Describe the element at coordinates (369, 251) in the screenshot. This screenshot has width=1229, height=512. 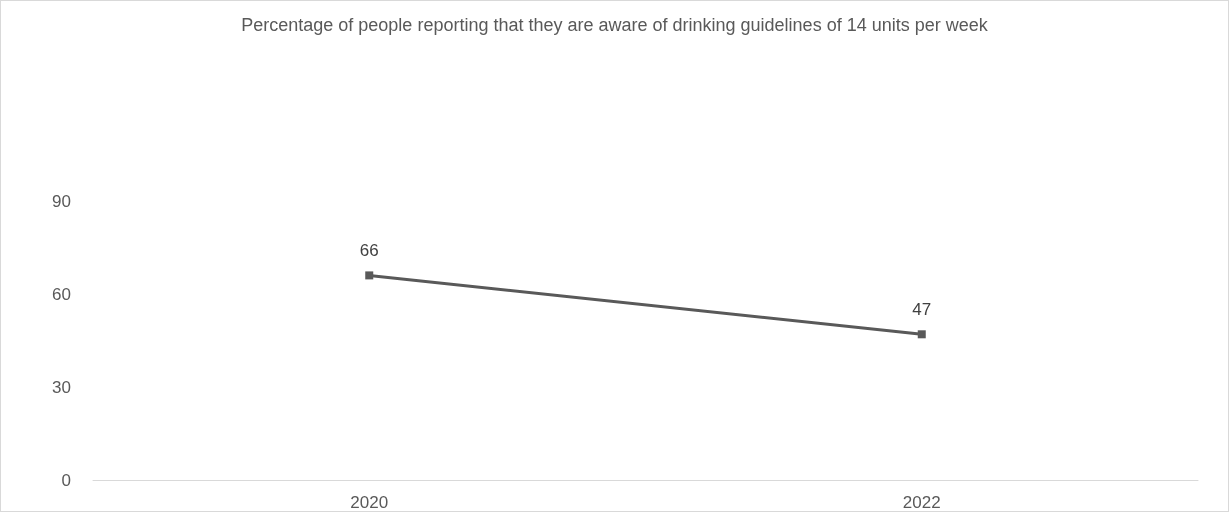
I see `data-label: 66` at that location.